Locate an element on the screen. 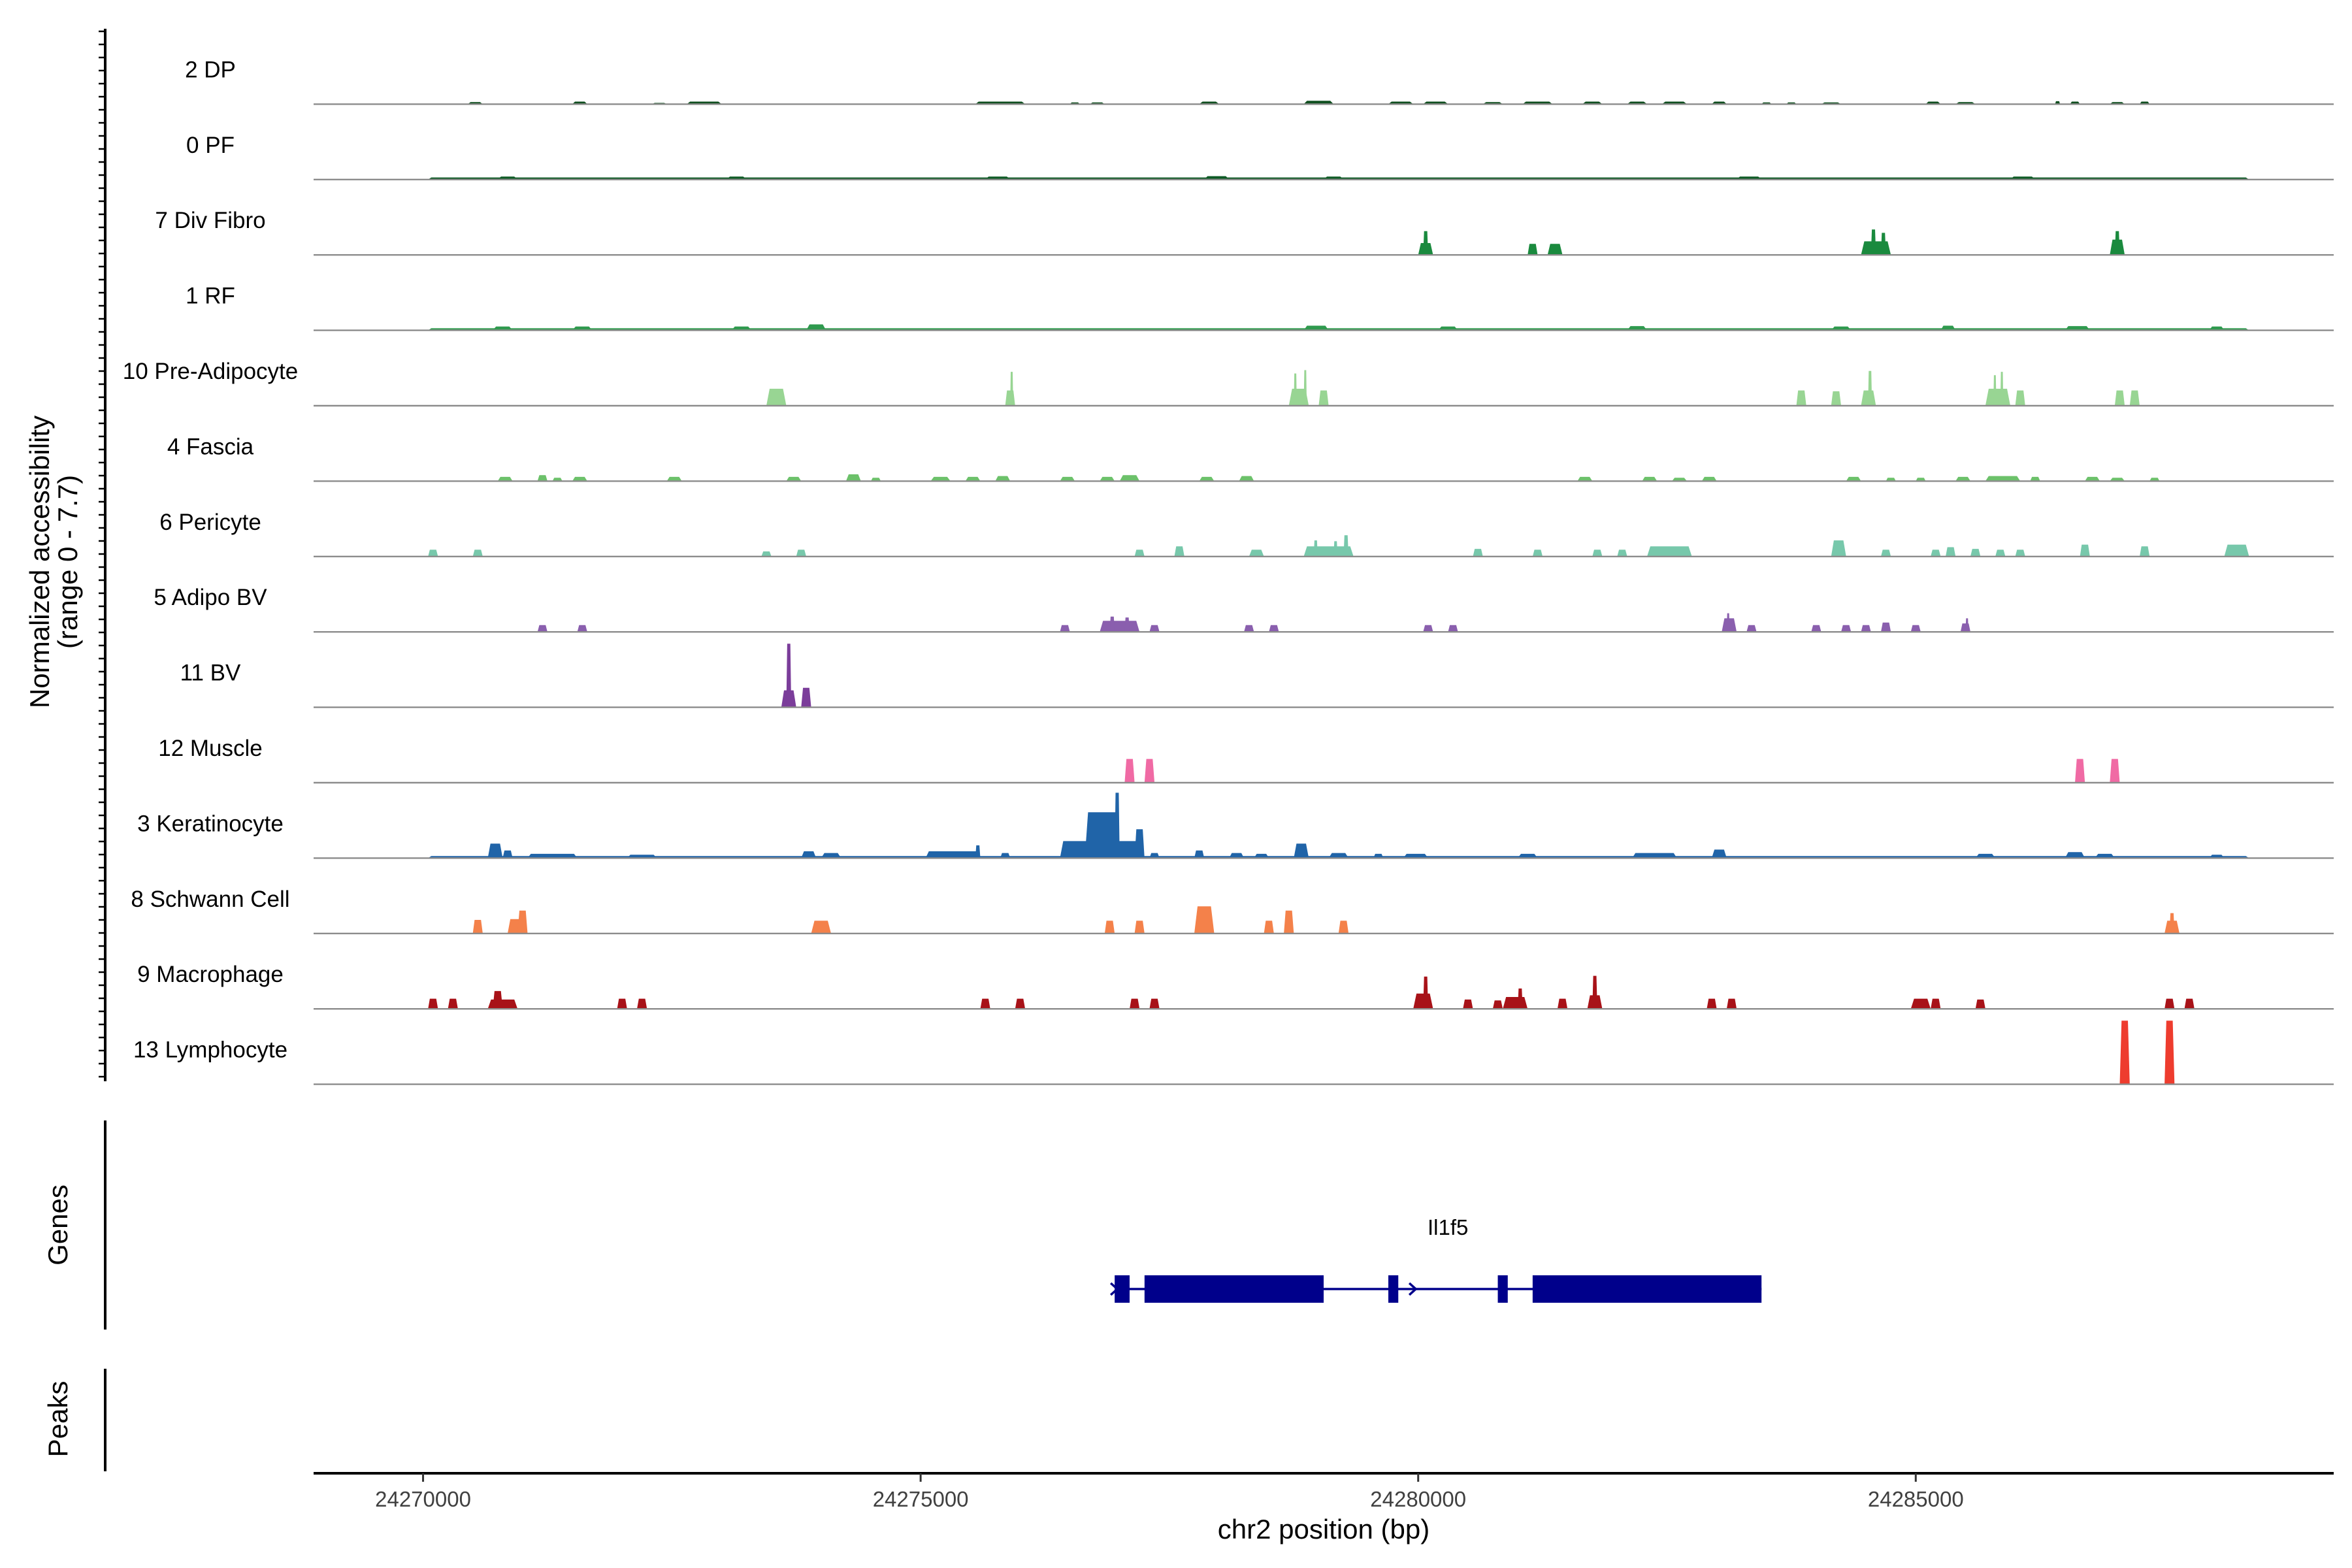 This screenshot has width=2352, height=1568. track-label: 5 Adipo BV is located at coordinates (210, 597).